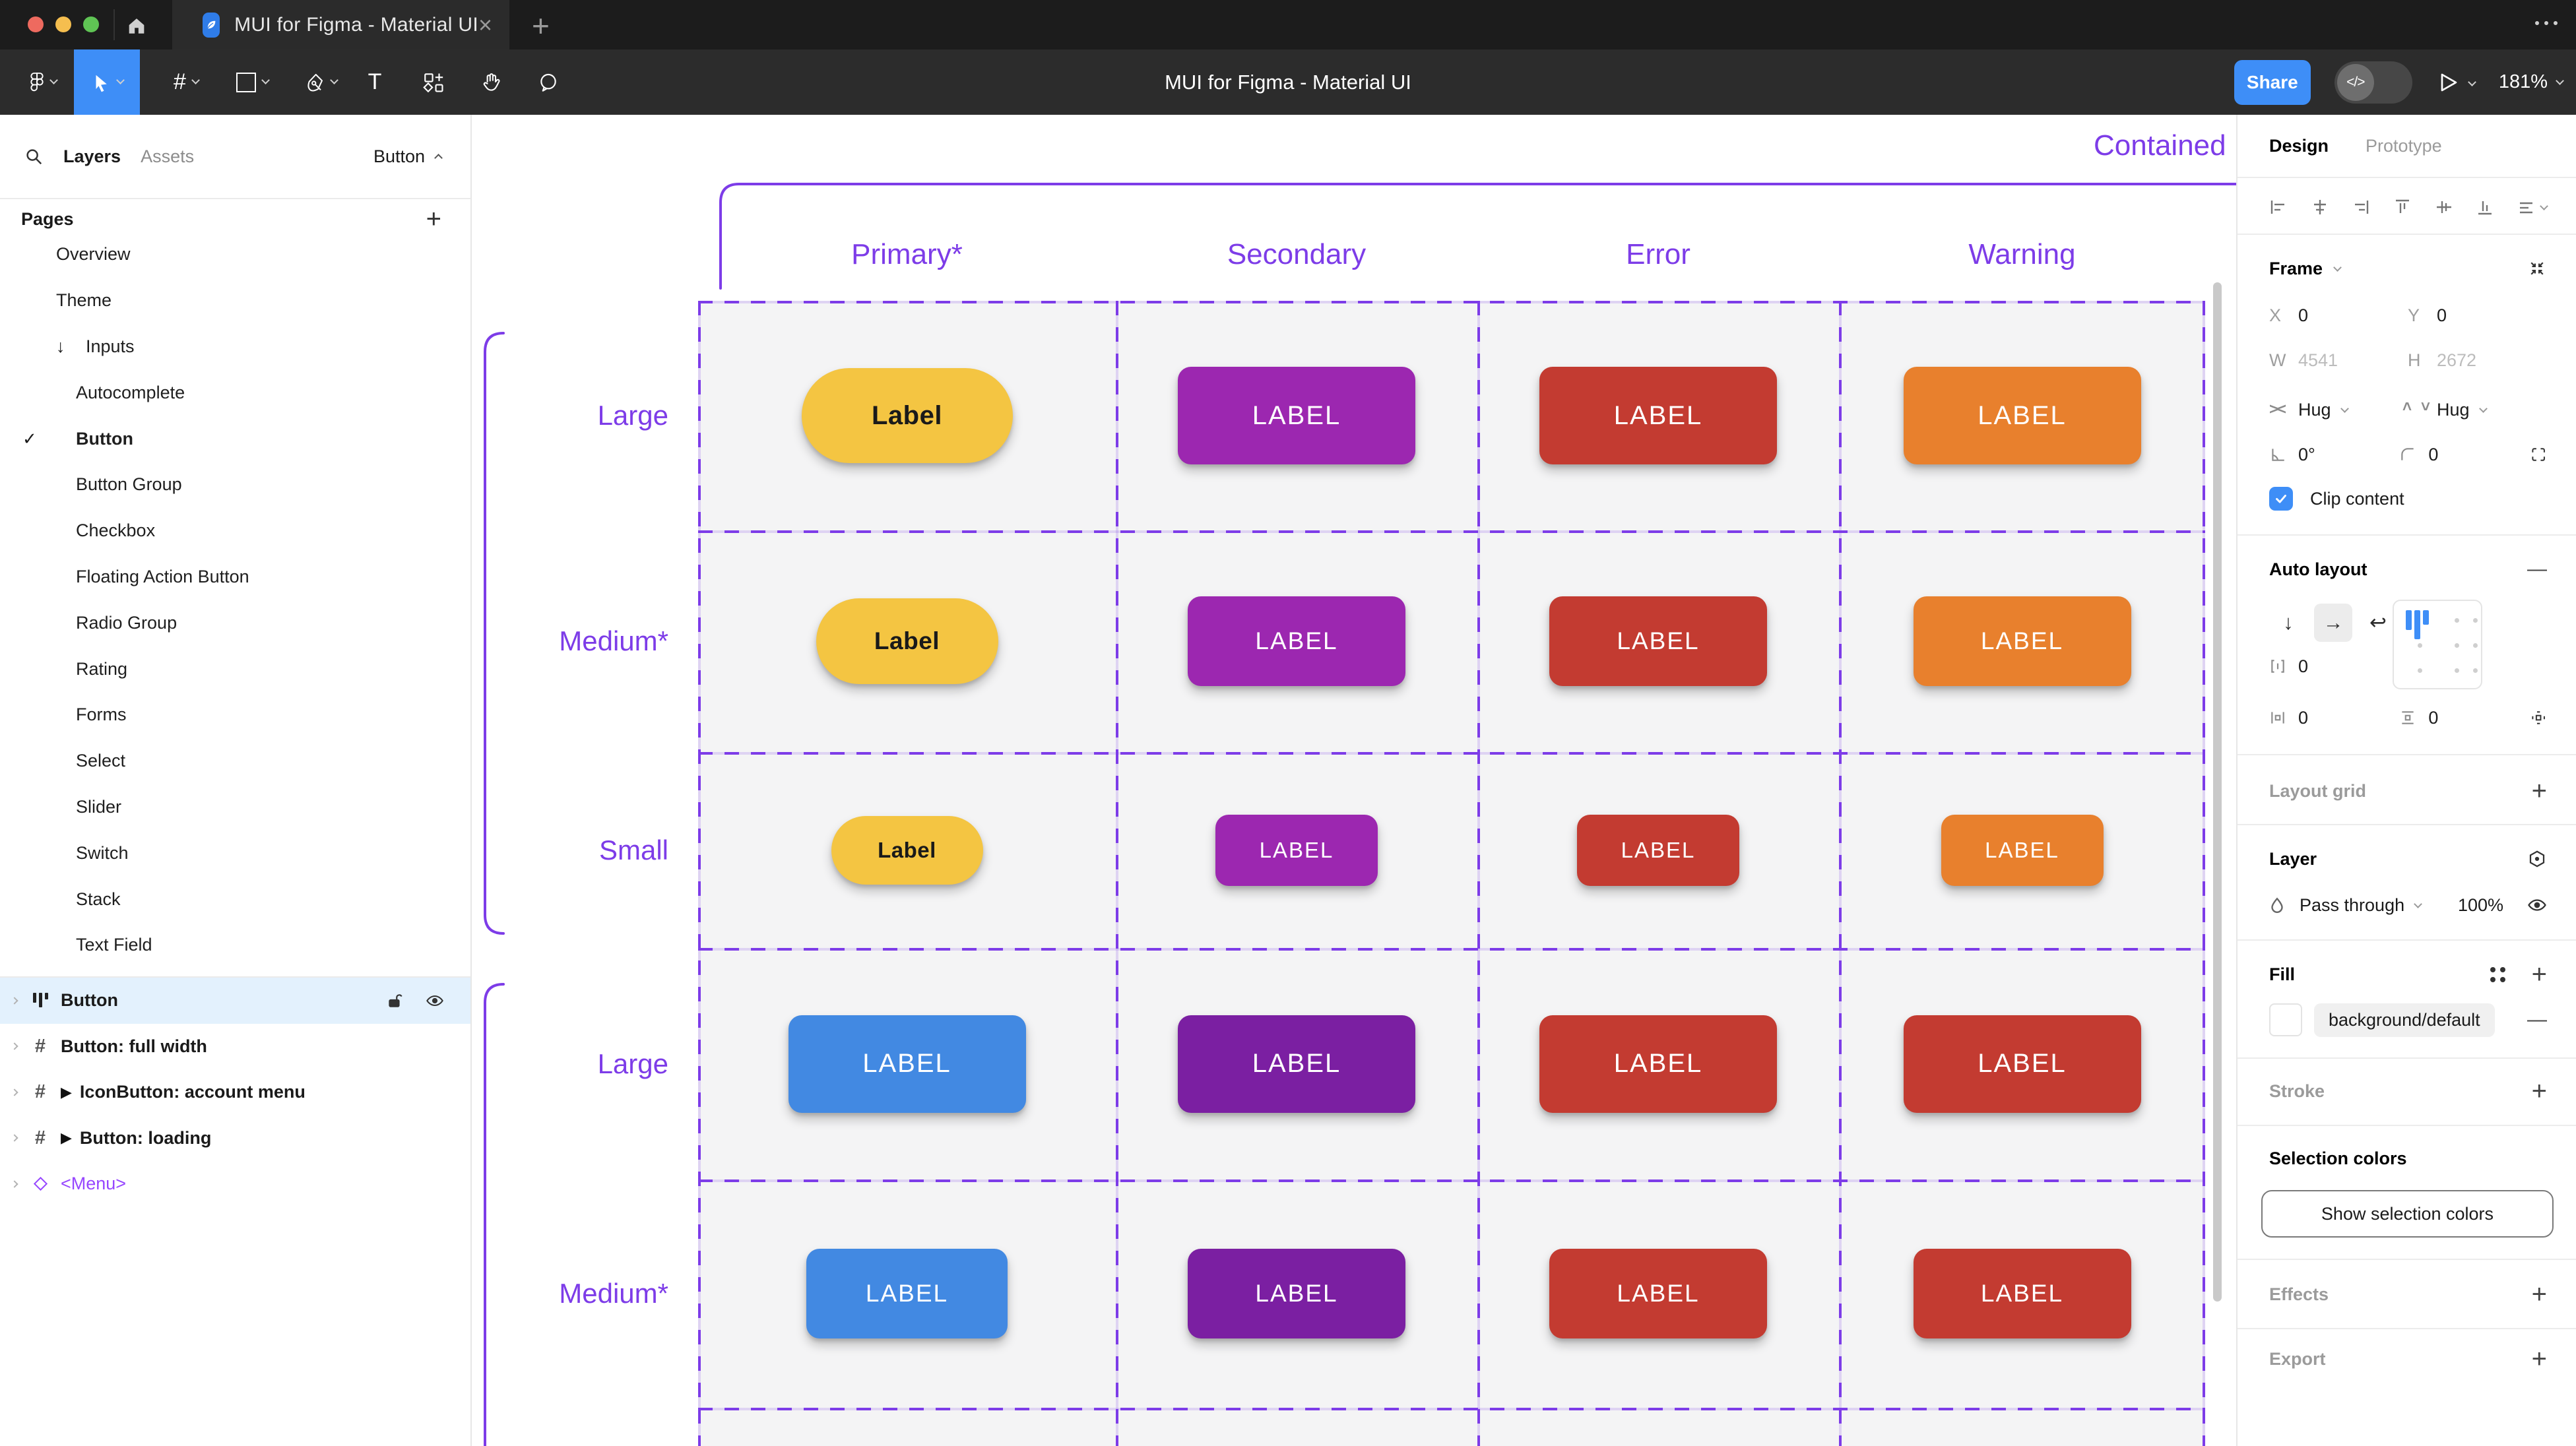 This screenshot has height=1446, width=2576. I want to click on page-item-theme: Theme, so click(84, 300).